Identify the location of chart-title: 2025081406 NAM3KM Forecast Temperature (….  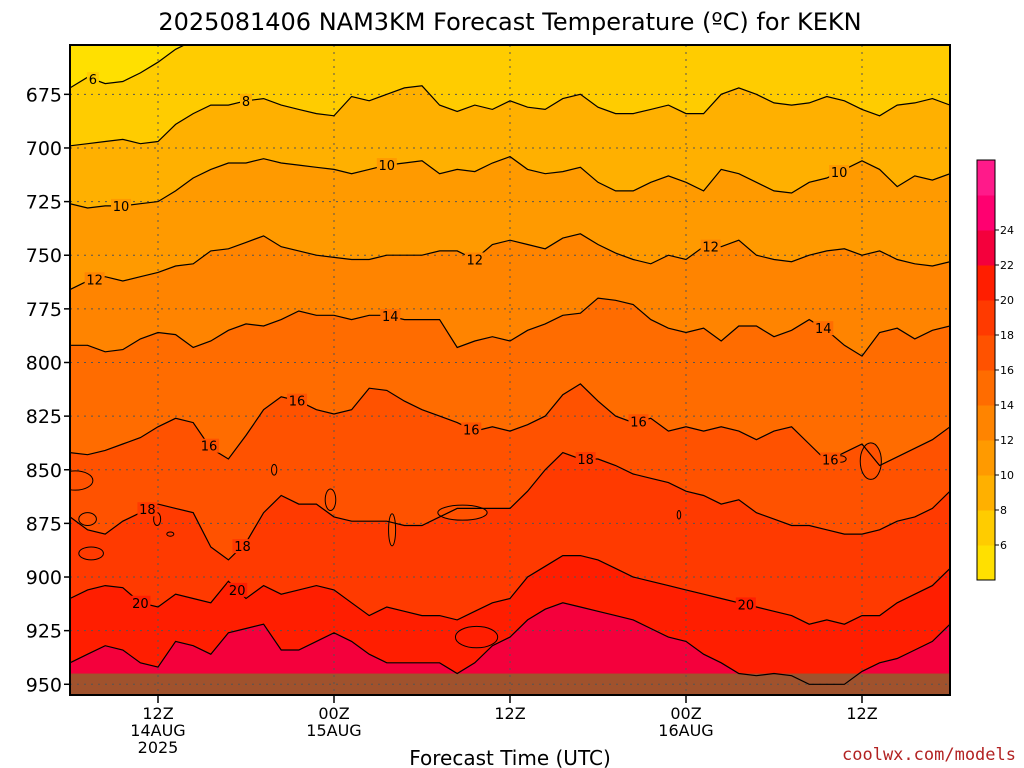
(509, 22).